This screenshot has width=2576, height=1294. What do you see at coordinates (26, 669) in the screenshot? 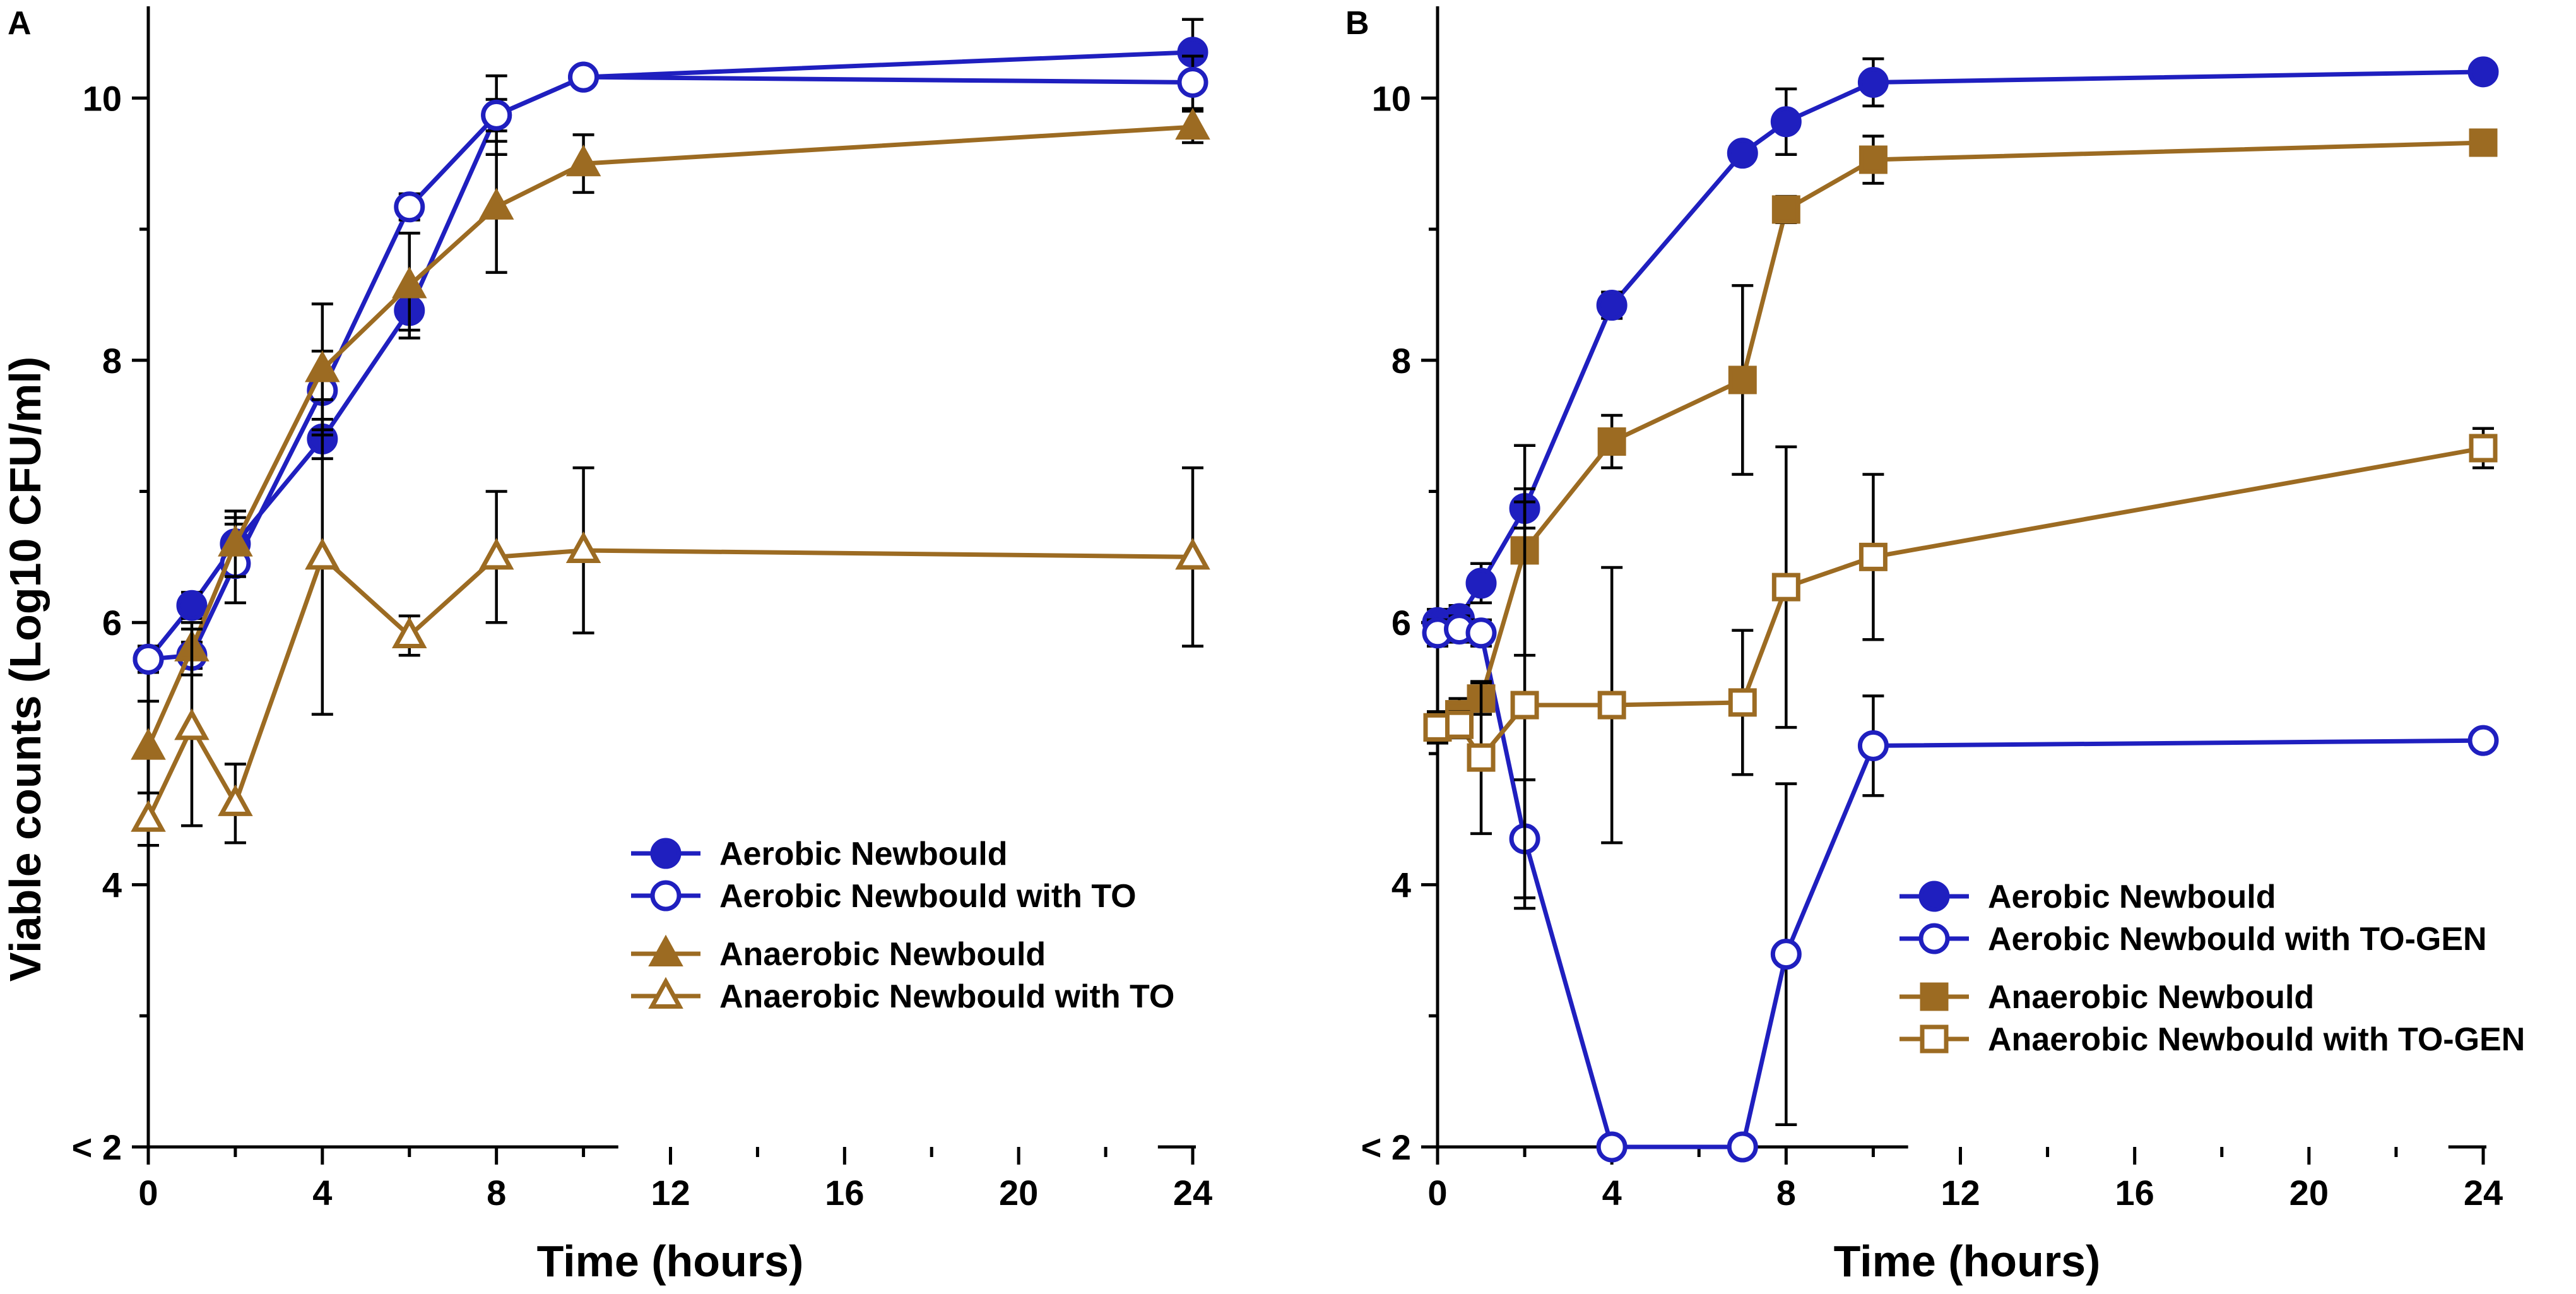
I see `y-axis-title: Viable counts (Log10 CFU/ml)` at bounding box center [26, 669].